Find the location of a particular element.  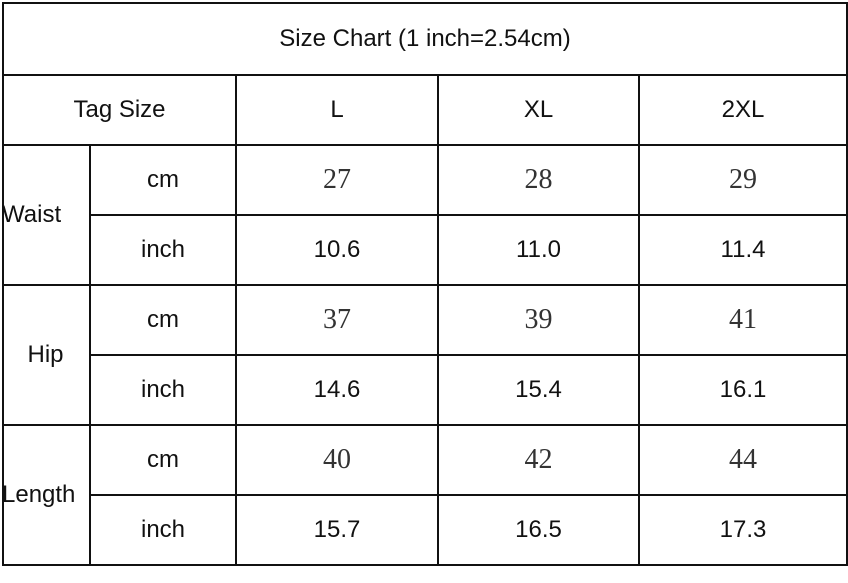

header-row: Tag Size L XL 2XL is located at coordinates (425, 110).